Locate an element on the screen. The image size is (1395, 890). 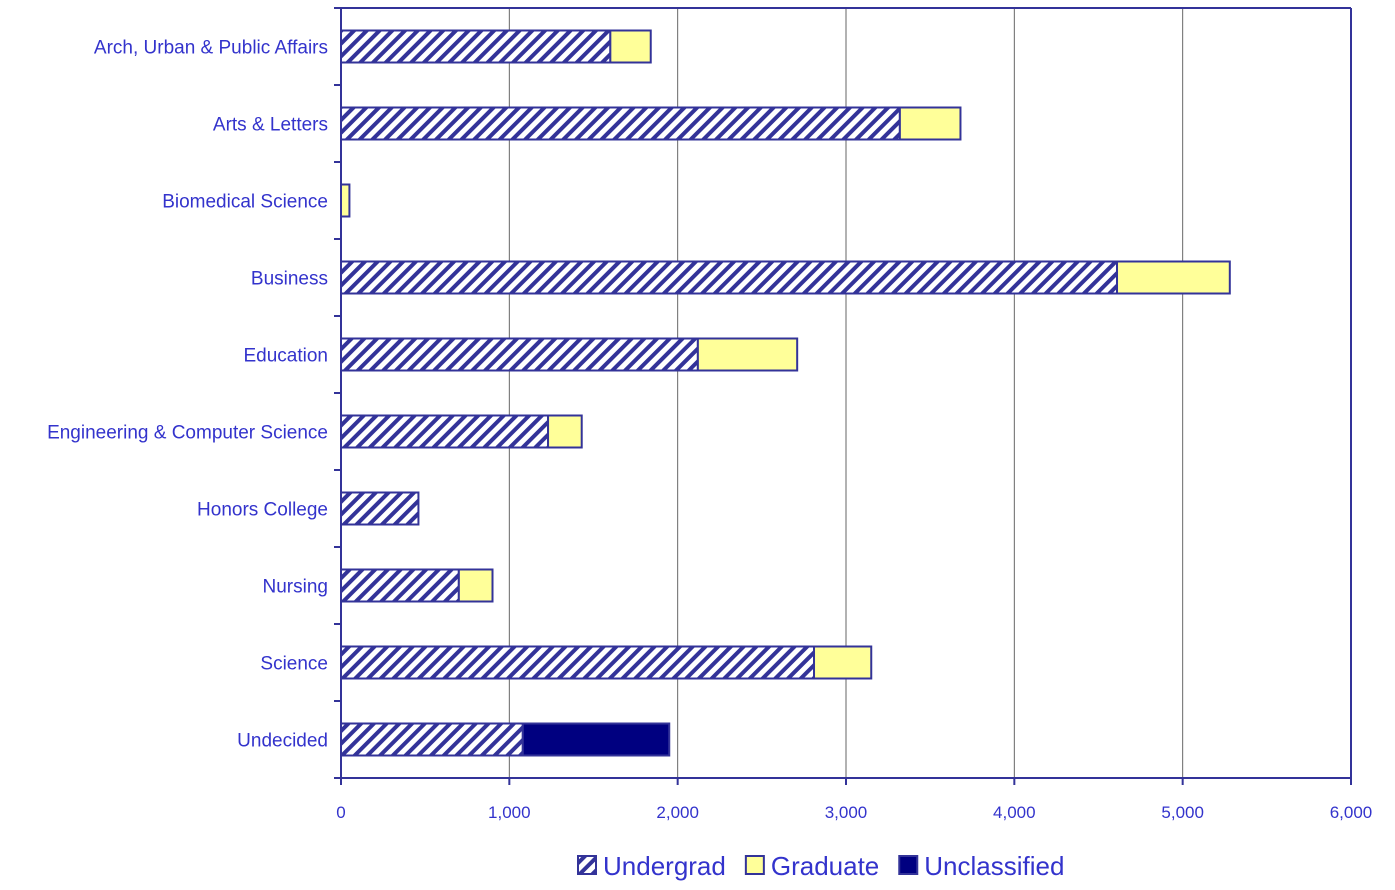
category-label-2: Biomedical Science is located at coordinates (245, 202).